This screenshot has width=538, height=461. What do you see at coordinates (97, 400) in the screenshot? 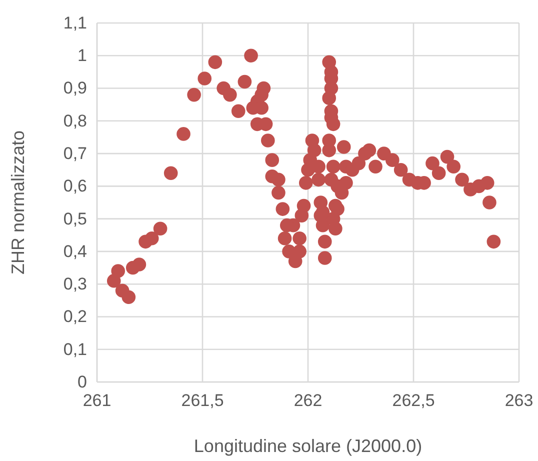
I see `x-tick-label: 261` at bounding box center [97, 400].